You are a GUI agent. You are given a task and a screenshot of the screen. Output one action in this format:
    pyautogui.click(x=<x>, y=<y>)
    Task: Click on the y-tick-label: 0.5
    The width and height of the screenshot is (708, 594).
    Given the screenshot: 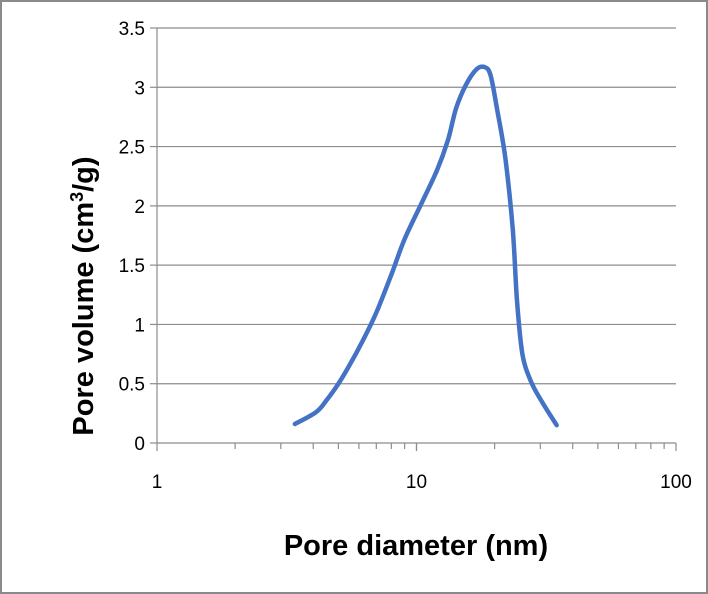 What is the action you would take?
    pyautogui.click(x=132, y=385)
    